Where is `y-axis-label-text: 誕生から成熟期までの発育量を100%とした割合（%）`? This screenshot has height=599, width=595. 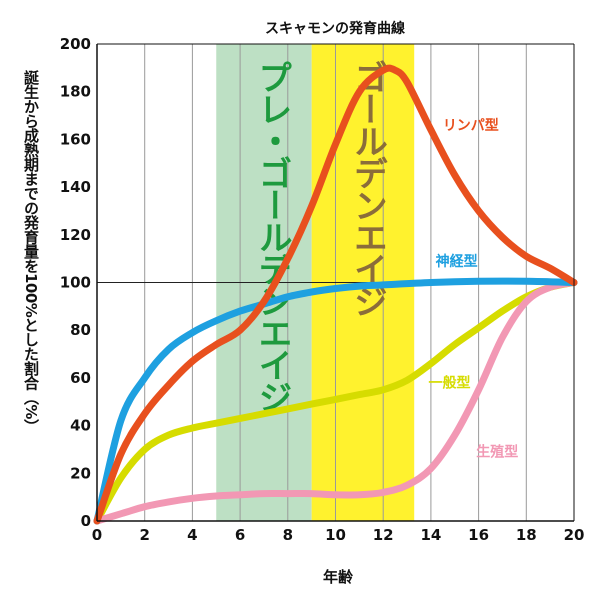
y-axis-label-text: 誕生から成熟期までの発育量を100%とした割合（%） is located at coordinates (31, 251).